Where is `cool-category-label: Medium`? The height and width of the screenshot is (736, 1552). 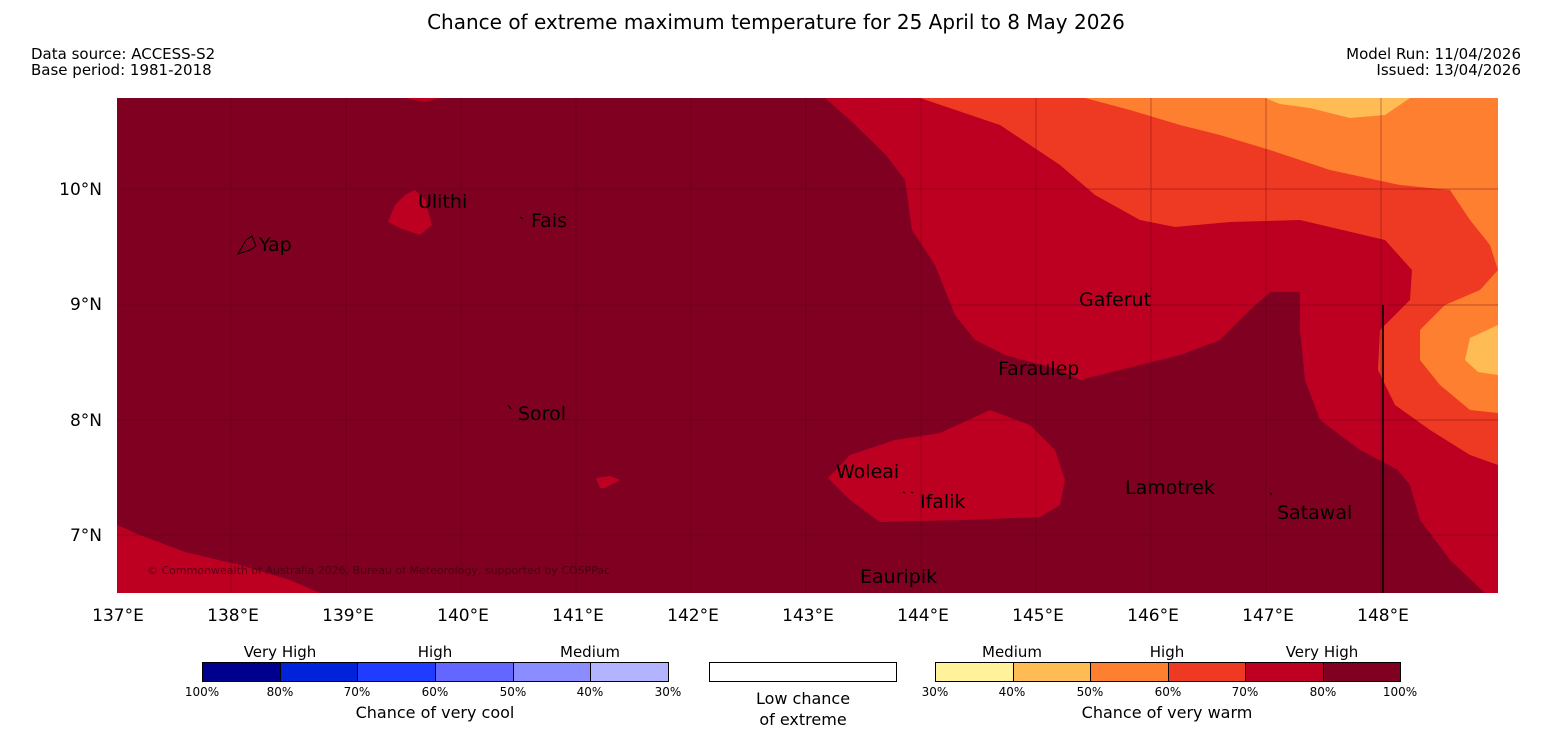
cool-category-label: Medium is located at coordinates (590, 652).